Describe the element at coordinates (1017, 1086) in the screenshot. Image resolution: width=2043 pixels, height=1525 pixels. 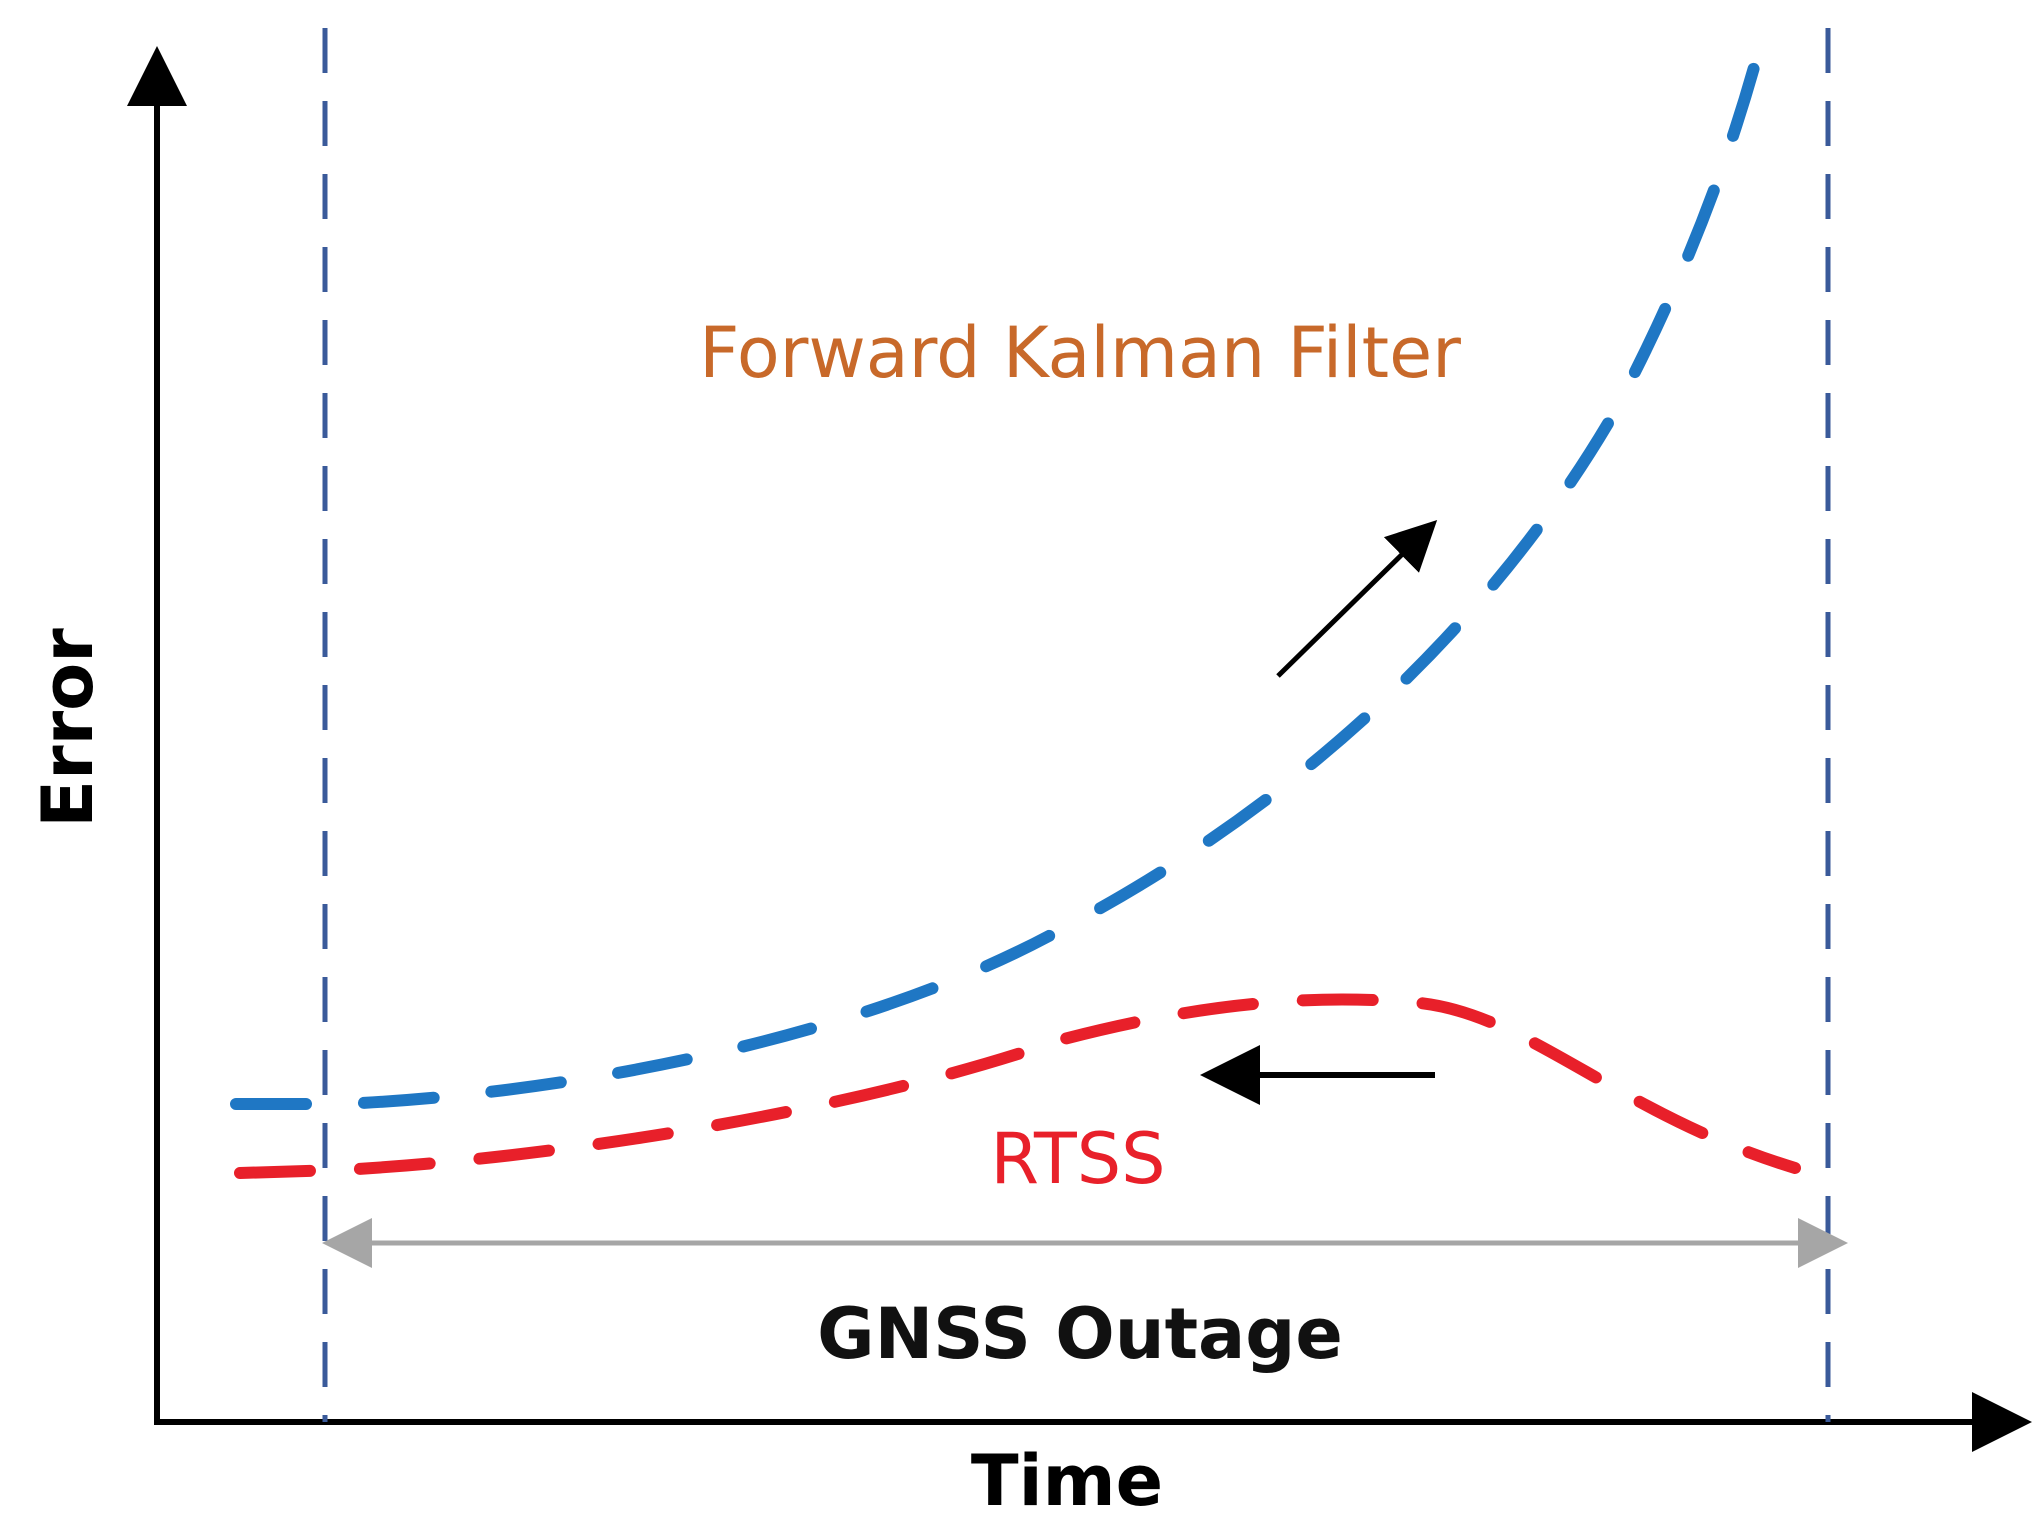
I see `rtss-curve` at that location.